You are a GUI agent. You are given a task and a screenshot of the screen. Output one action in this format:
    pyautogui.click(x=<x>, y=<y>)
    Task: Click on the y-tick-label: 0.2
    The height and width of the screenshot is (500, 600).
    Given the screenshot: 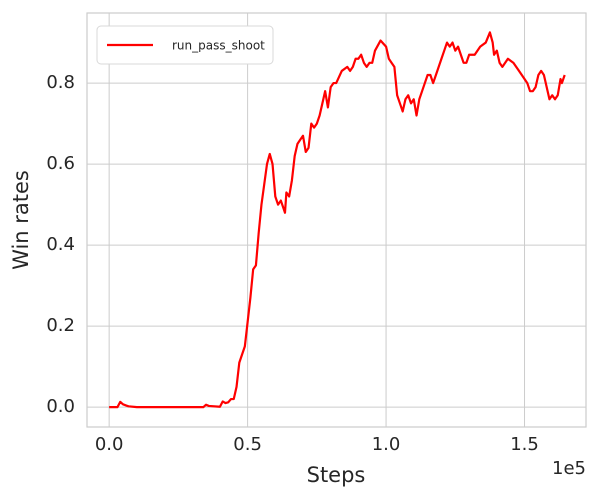 What is the action you would take?
    pyautogui.click(x=60, y=325)
    